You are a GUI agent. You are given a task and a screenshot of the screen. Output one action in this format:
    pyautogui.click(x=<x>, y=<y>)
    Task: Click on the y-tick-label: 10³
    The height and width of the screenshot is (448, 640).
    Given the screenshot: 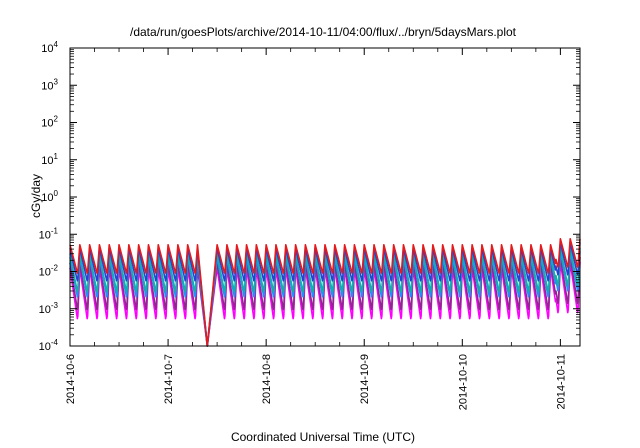 What is the action you would take?
    pyautogui.click(x=49, y=84)
    